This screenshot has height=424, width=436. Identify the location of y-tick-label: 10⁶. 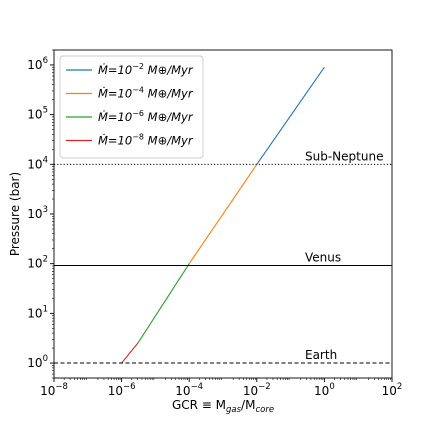
(37, 64).